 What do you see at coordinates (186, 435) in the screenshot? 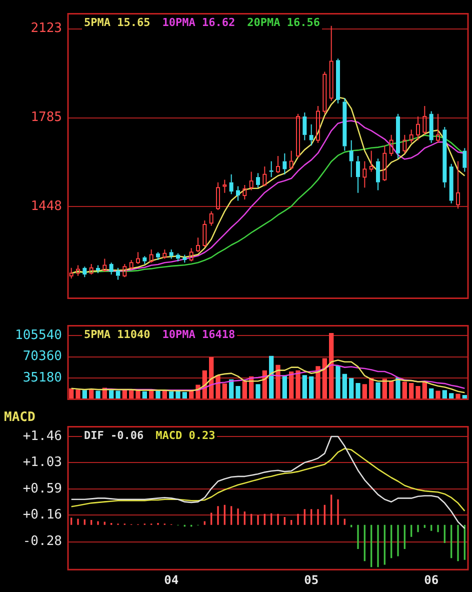
I see `text: MACD 0.23` at bounding box center [186, 435].